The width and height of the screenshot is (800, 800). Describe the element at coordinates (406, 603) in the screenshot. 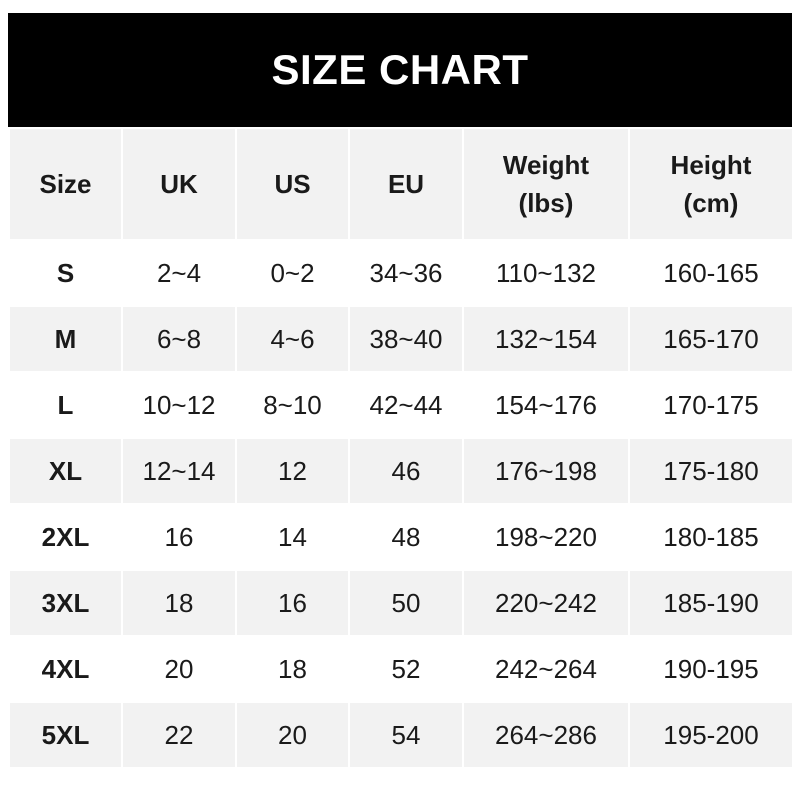

I see `cell-eu: 50` at that location.